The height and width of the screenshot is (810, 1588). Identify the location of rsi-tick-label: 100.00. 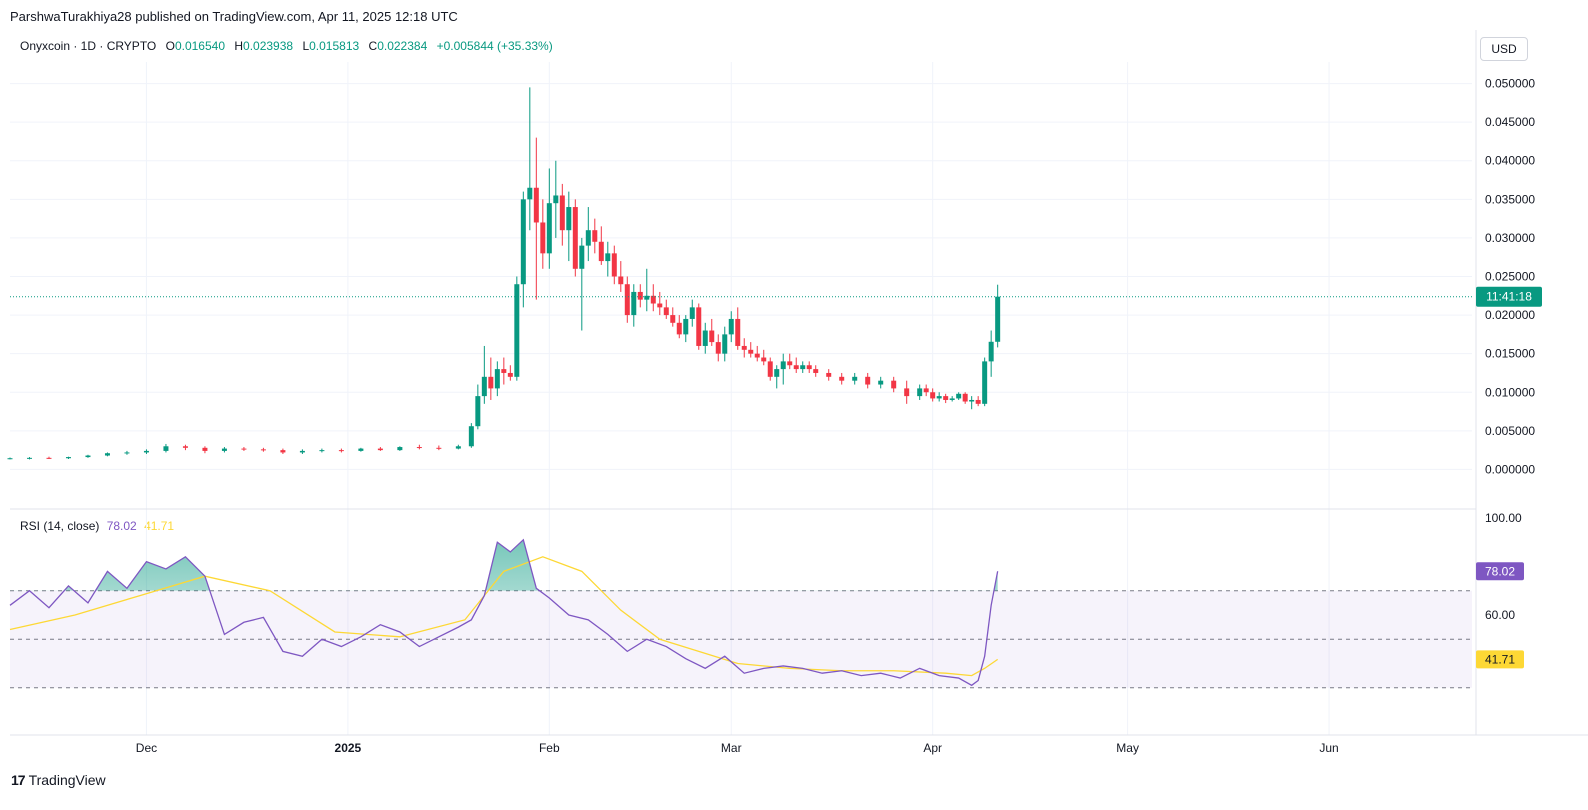
(1503, 518).